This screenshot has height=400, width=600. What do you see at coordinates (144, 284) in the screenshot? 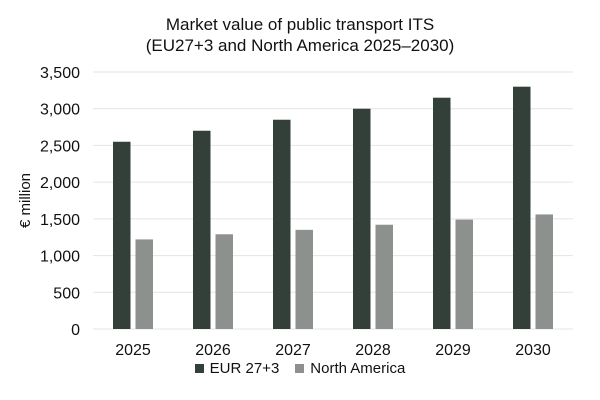
I see `bar-north-america-2025` at bounding box center [144, 284].